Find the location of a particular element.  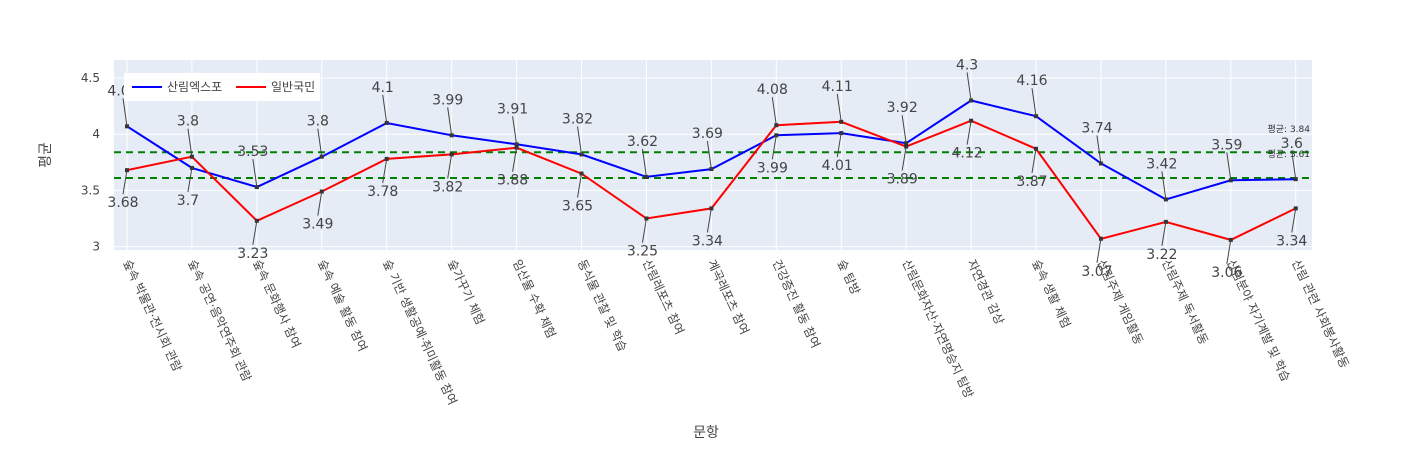

data-label: 3.53 is located at coordinates (252, 152).